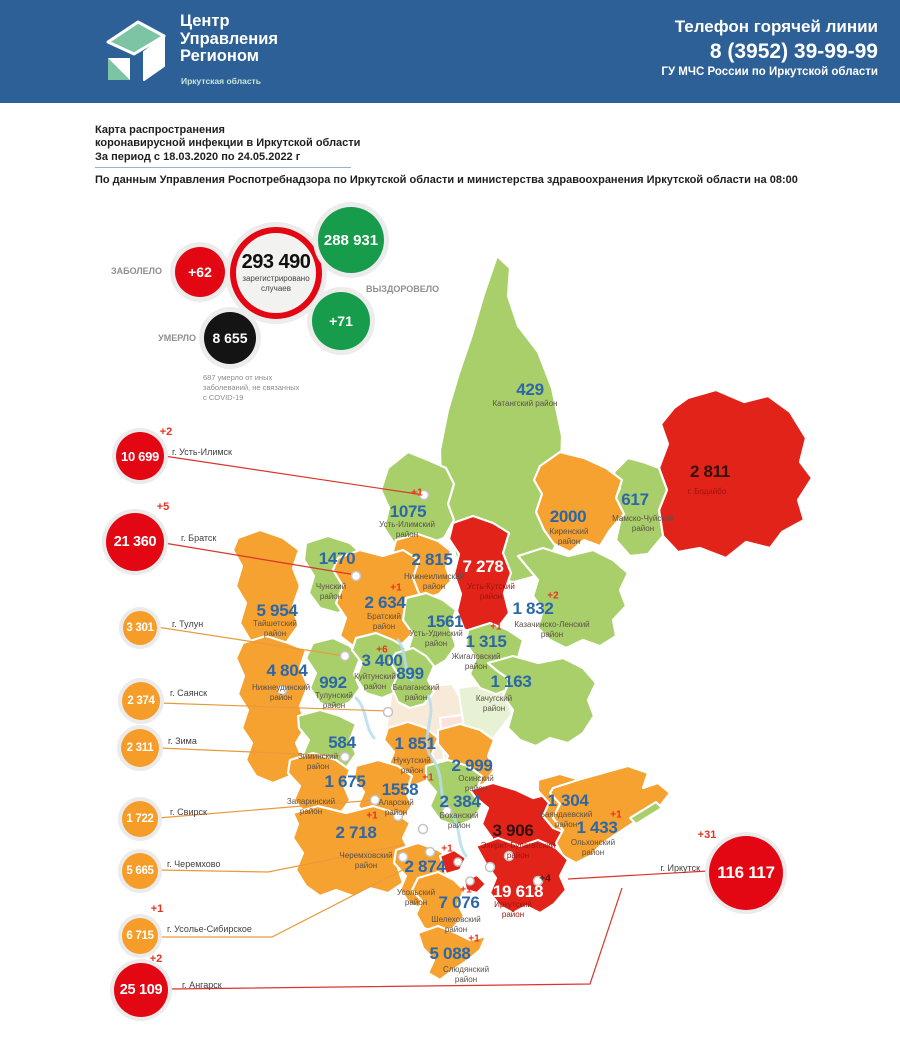 Image resolution: width=900 pixels, height=1048 pixels. I want to click on city-label-9: г. Иркутск, so click(680, 868).